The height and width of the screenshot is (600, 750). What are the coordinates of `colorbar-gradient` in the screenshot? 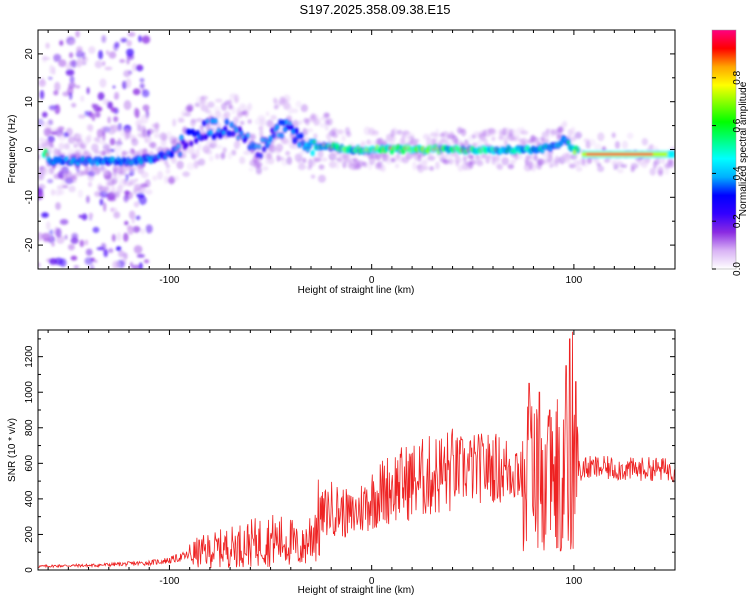 It's located at (724, 149).